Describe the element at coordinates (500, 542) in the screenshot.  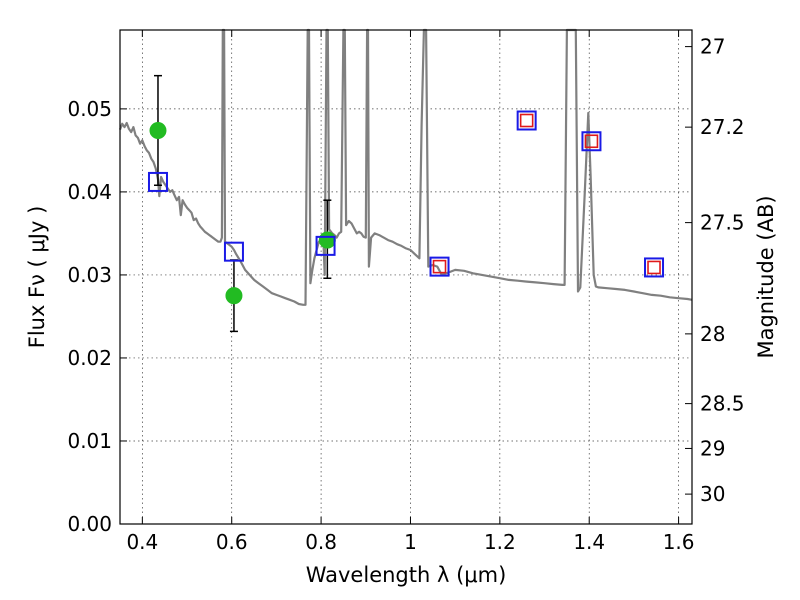
I see `x-tick-label: 1.2` at that location.